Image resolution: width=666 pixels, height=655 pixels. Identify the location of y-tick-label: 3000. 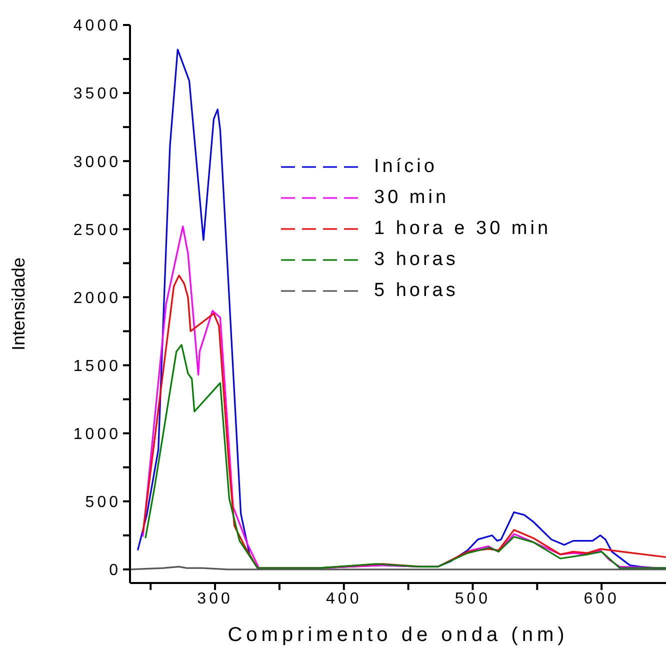
(97, 162).